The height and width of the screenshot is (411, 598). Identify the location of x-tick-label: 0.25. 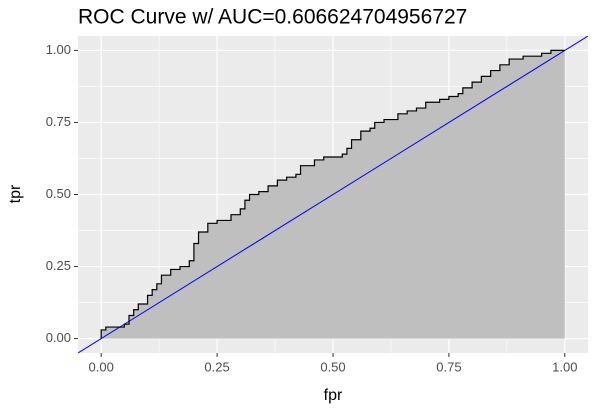
(216, 366).